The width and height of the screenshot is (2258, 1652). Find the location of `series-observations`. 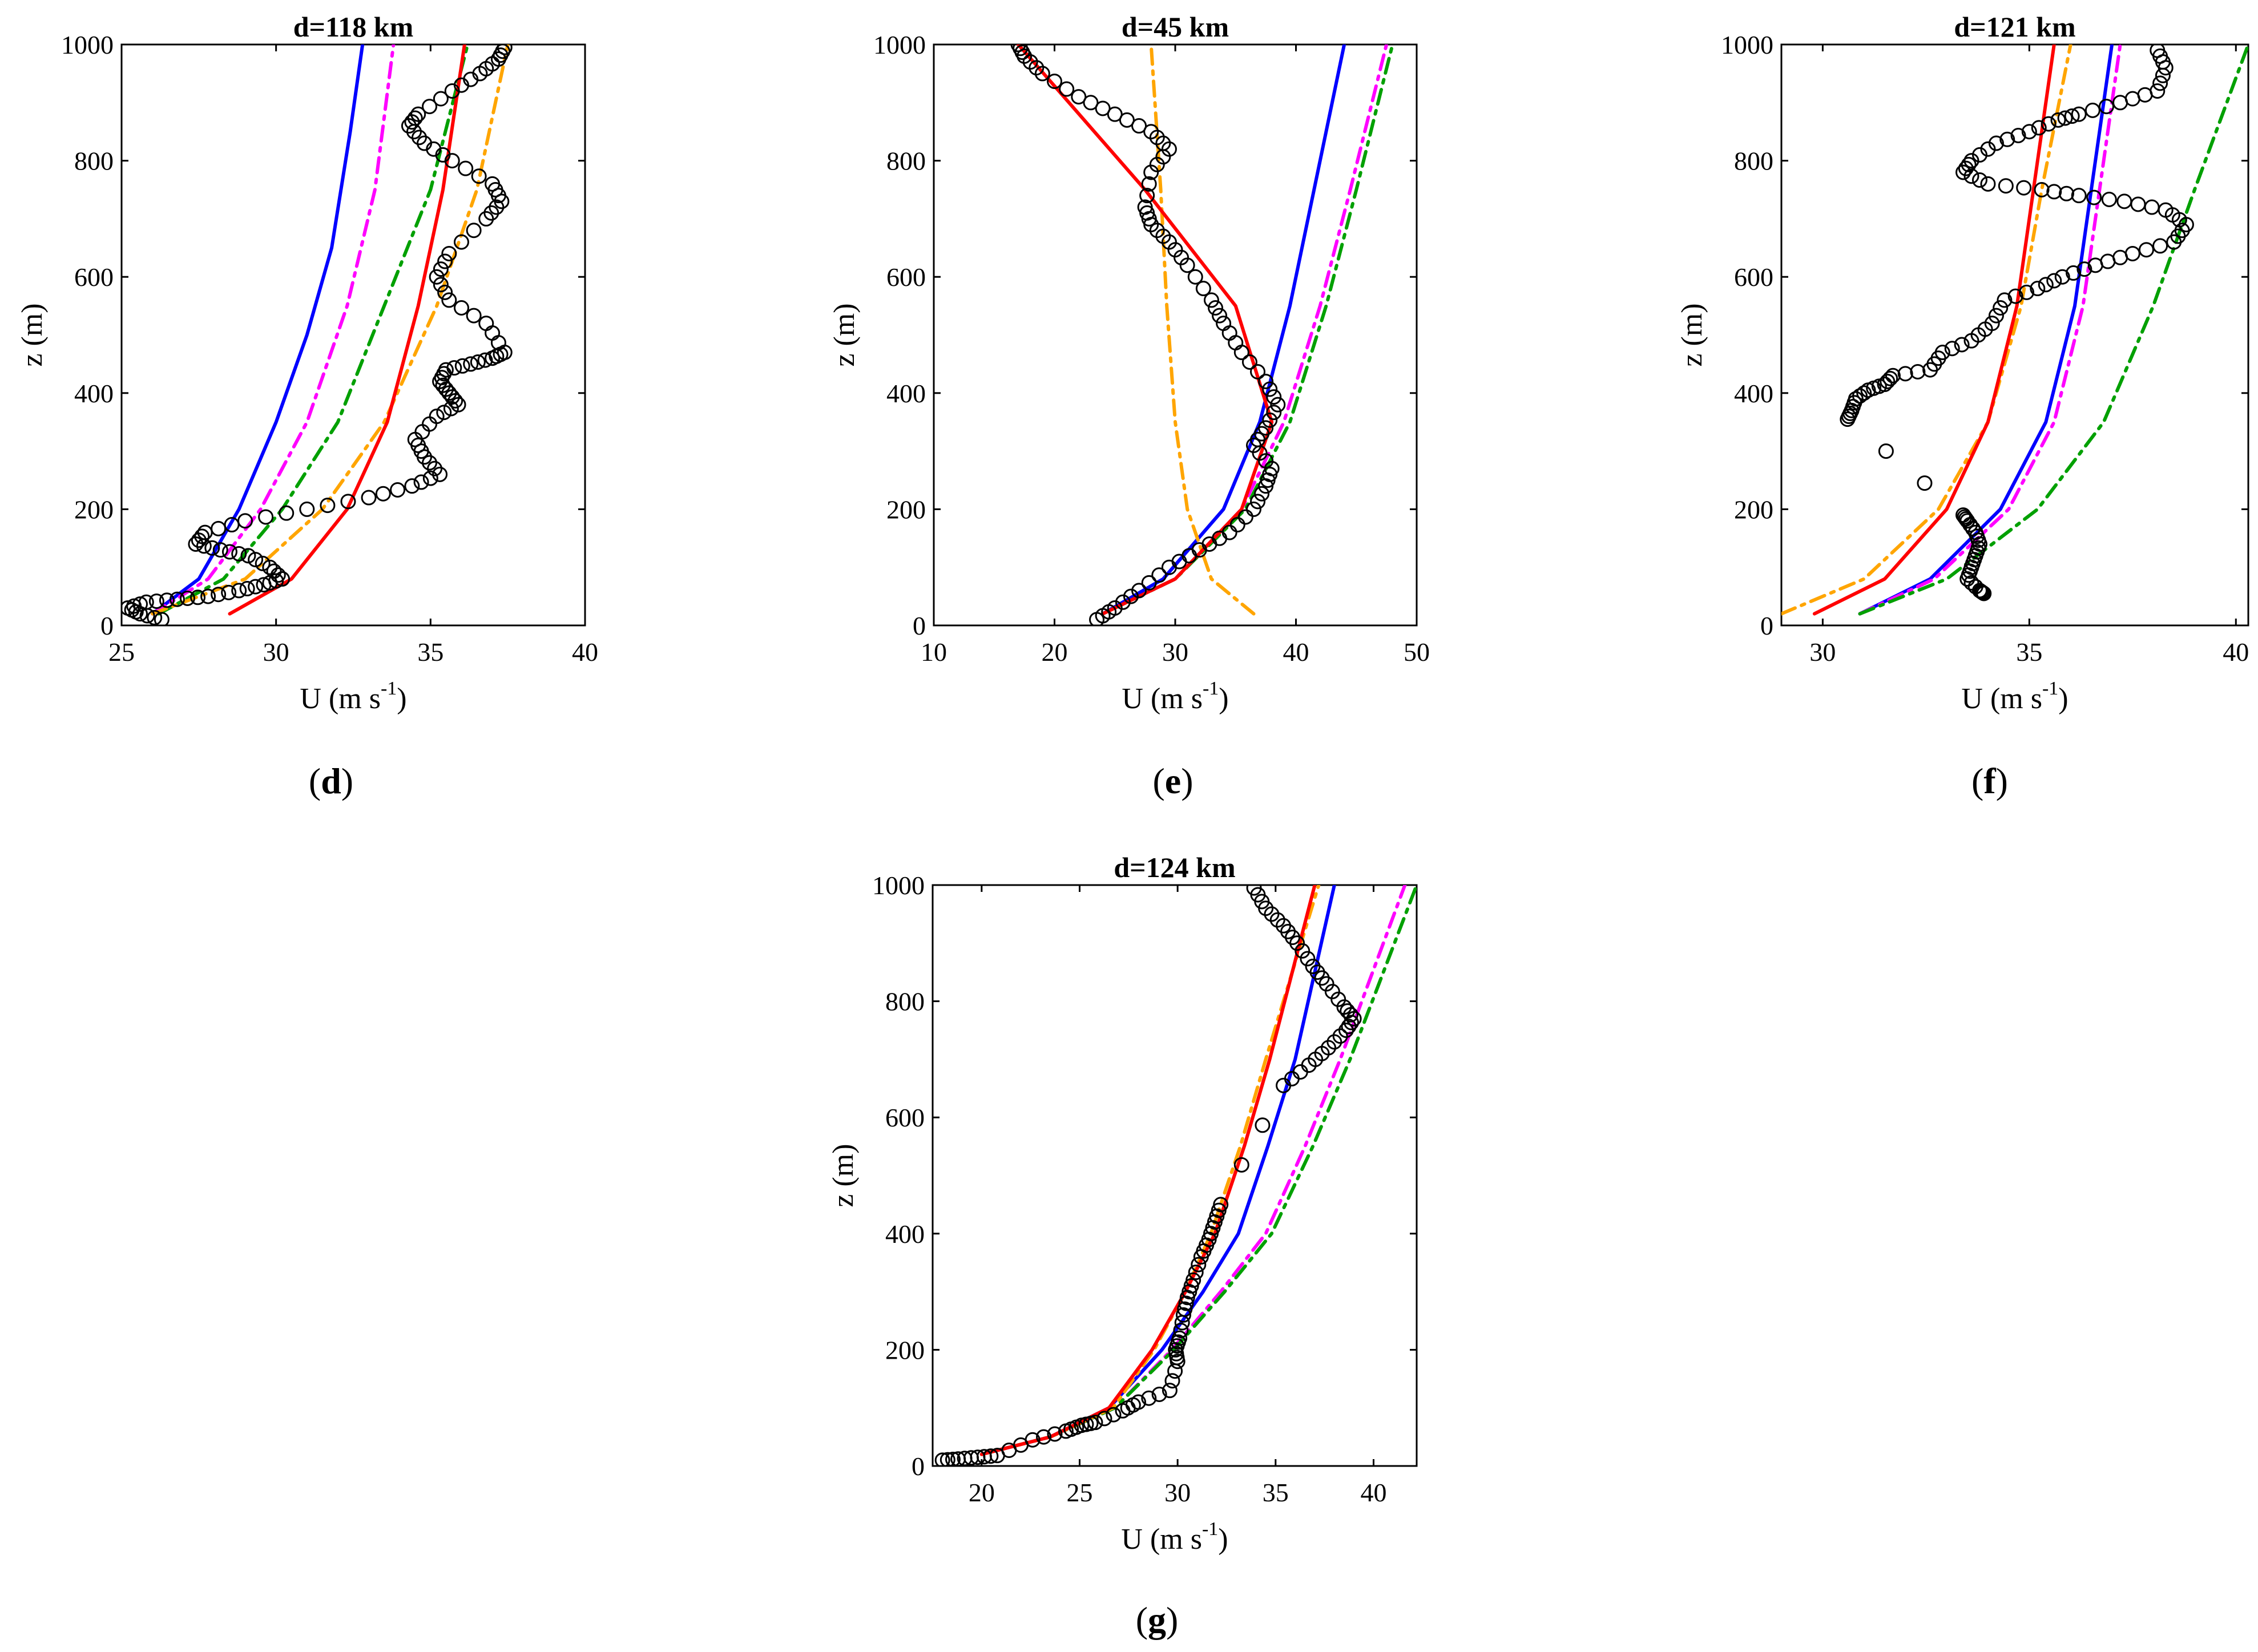

series-observations is located at coordinates (317, 335).